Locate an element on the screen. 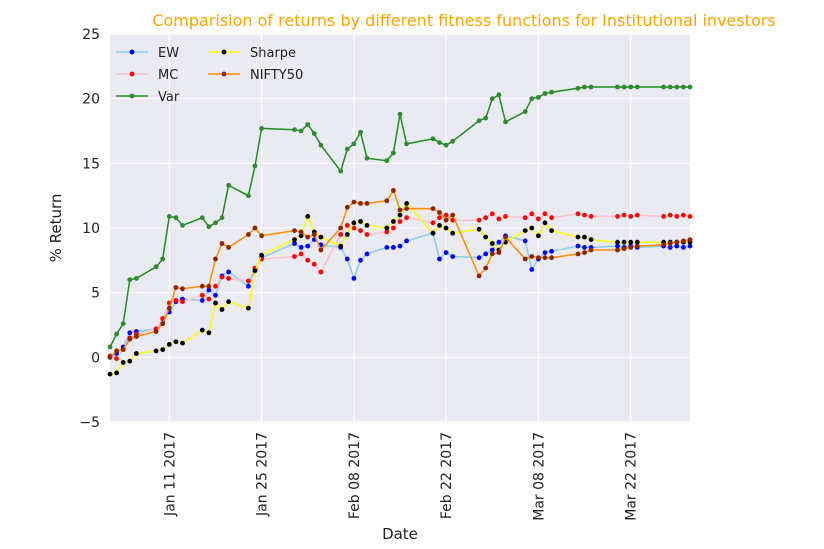 This screenshot has height=549, width=824. x-tick-label: Mar 08 2017 is located at coordinates (539, 476).